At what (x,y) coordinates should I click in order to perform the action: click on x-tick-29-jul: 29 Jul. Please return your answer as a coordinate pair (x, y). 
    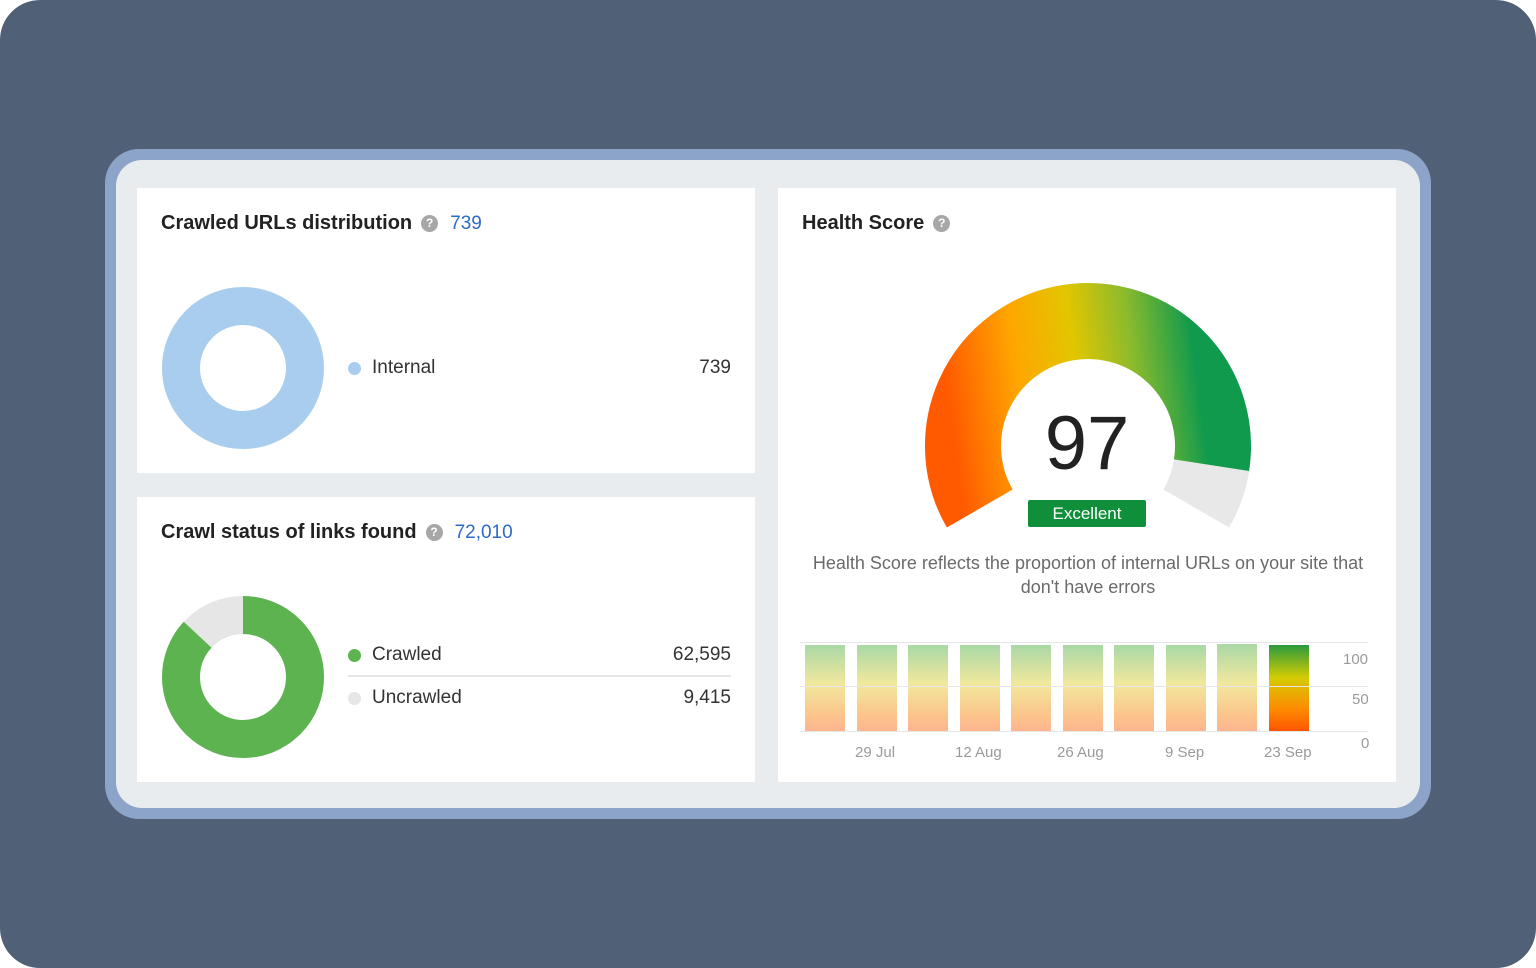
    Looking at the image, I should click on (875, 752).